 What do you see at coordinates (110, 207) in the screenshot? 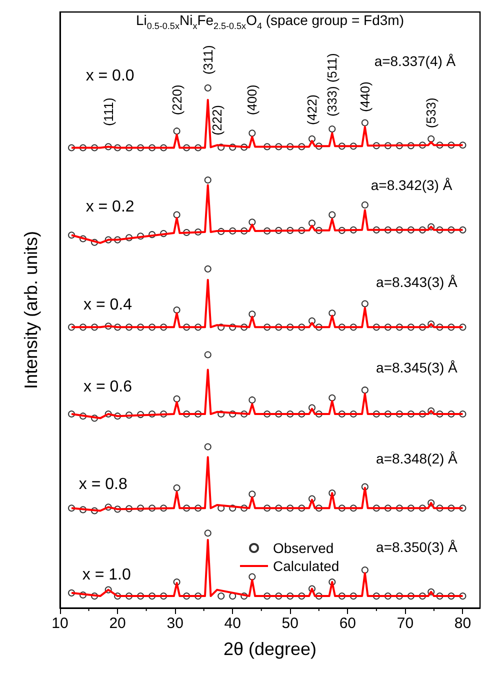
I see `annotation: x = 0.2` at bounding box center [110, 207].